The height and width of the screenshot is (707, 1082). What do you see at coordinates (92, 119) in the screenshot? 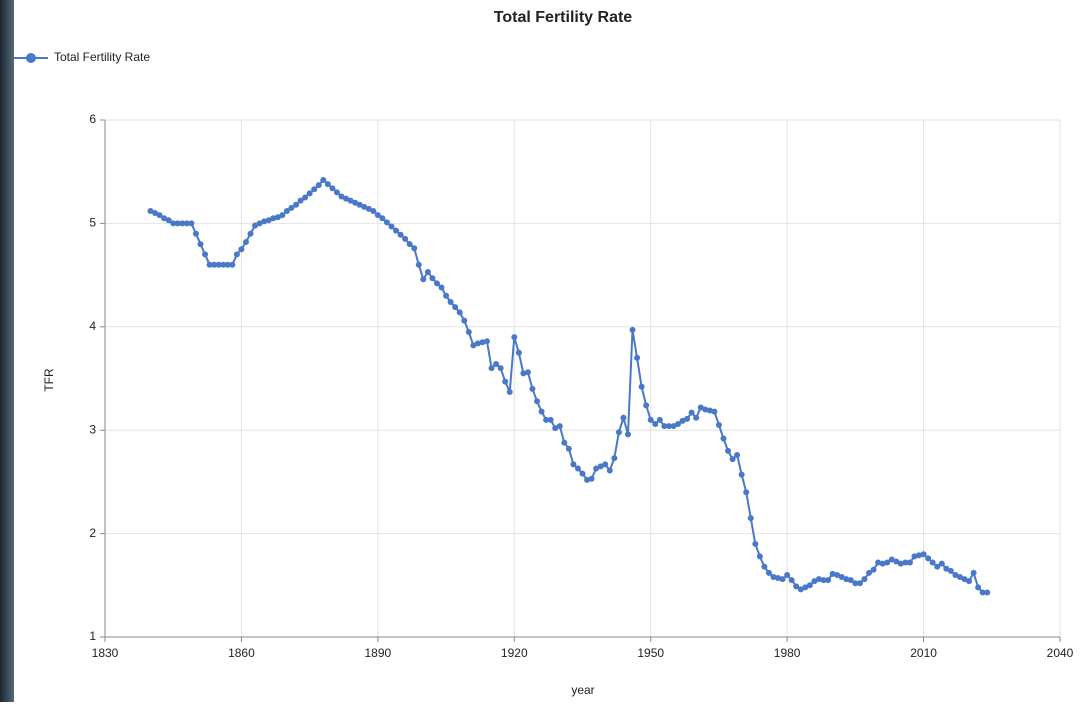
I see `y-tick-label: 6` at bounding box center [92, 119].